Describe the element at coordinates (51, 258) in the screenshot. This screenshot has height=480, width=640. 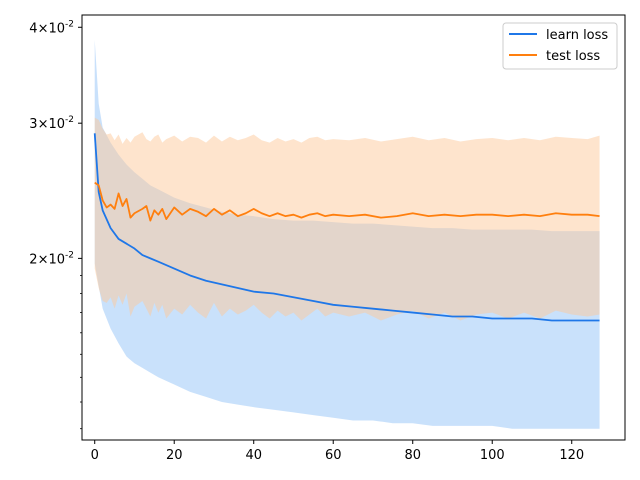
I see `y-tick-label: 2×10⁻²` at that location.